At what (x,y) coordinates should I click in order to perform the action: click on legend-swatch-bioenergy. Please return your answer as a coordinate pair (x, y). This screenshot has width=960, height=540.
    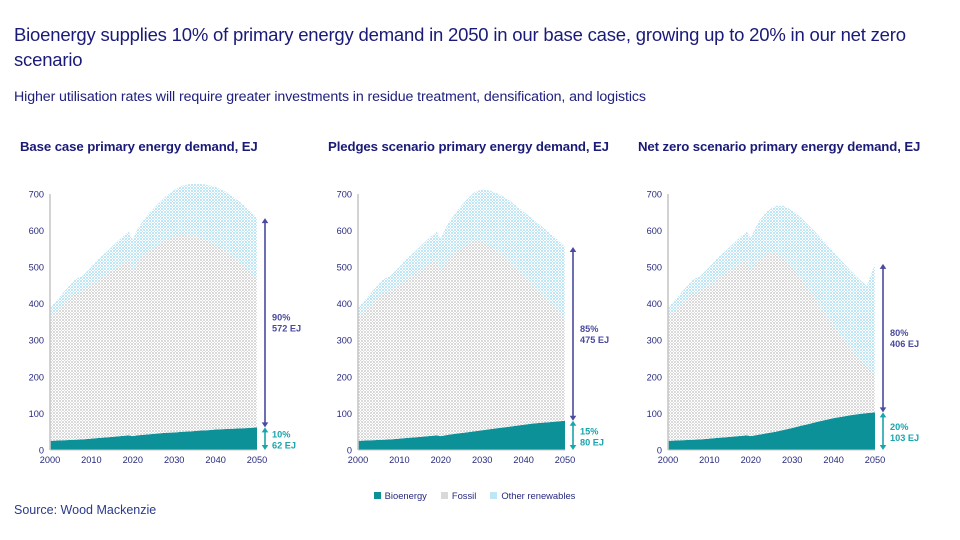
    Looking at the image, I should click on (377, 495).